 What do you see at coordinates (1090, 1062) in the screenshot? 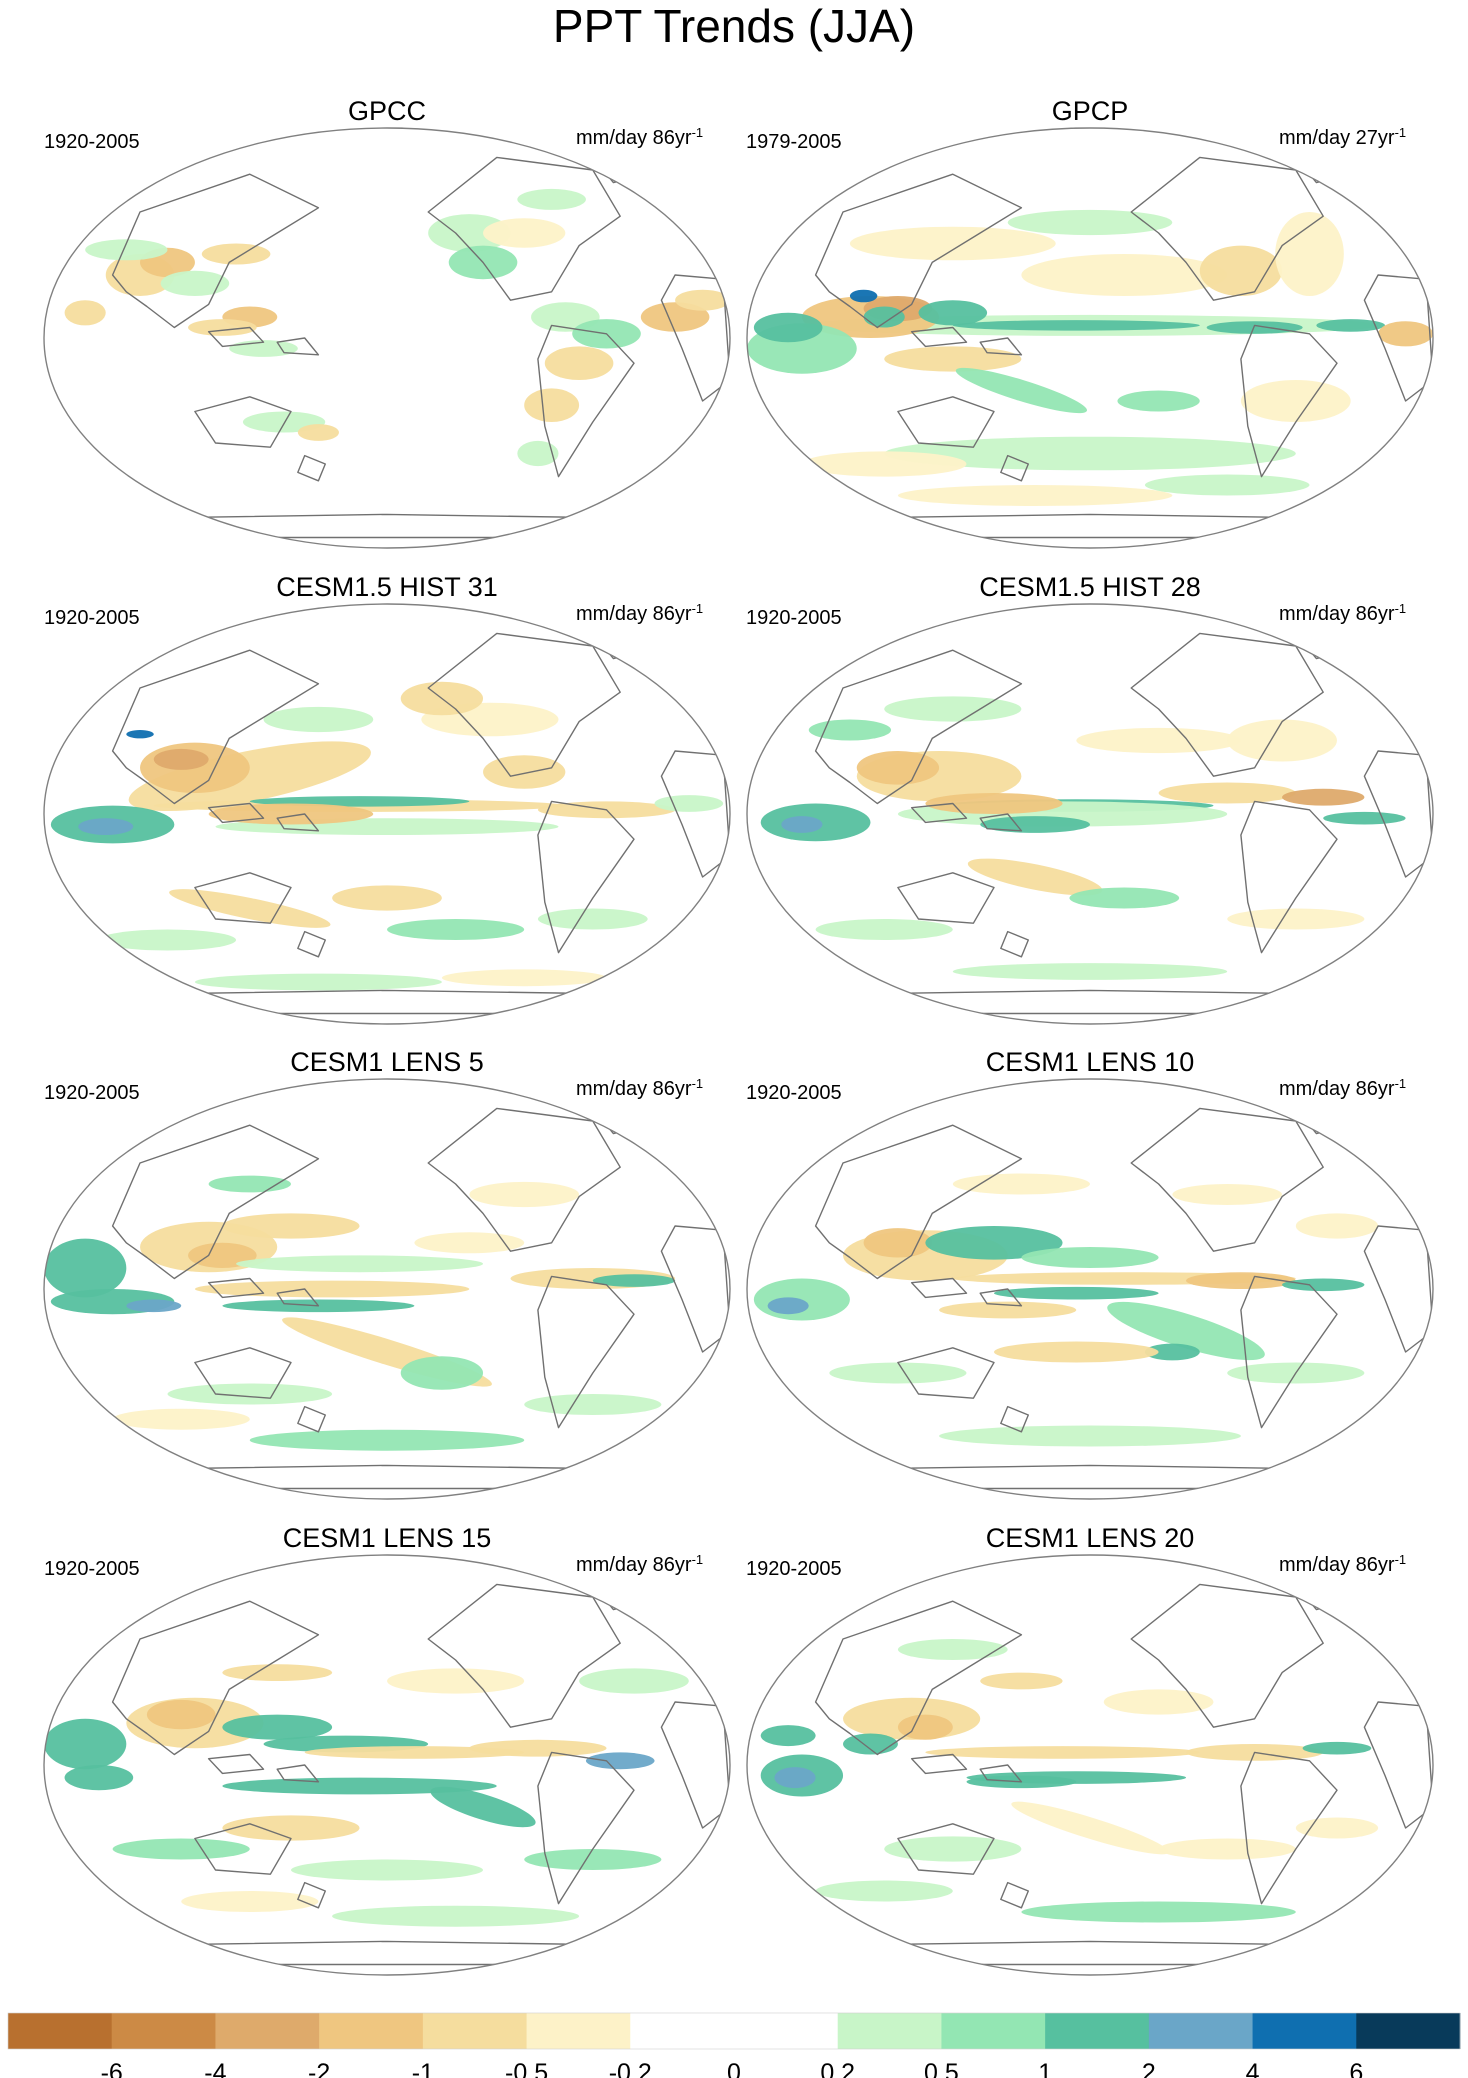
I see `panel-title: CESM1 LENS 10` at bounding box center [1090, 1062].